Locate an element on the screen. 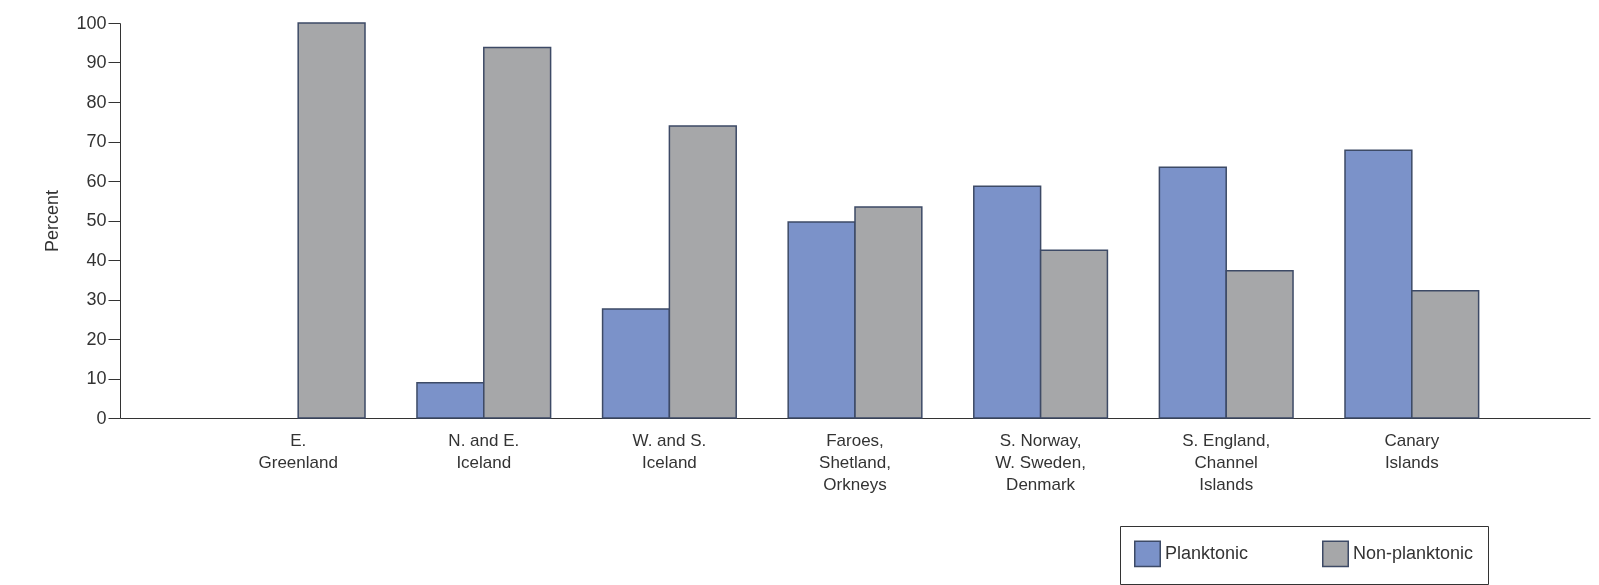 This screenshot has width=1599, height=585. y-tick-label: 90 is located at coordinates (96, 62).